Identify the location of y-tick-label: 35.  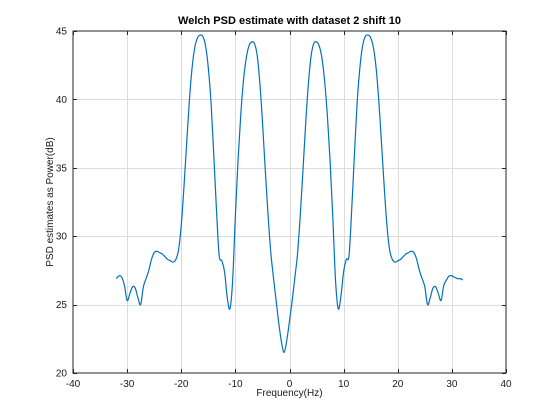
(62, 168).